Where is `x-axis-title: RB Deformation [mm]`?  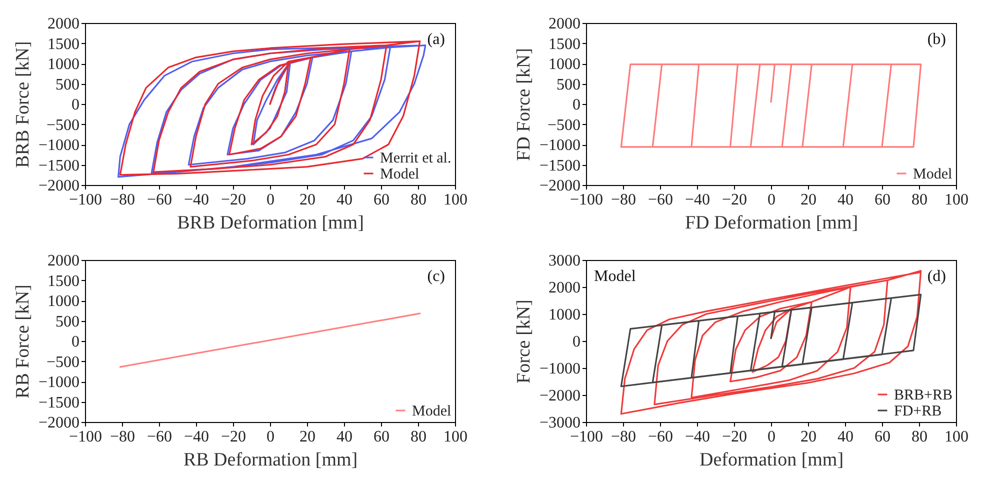 x-axis-title: RB Deformation [mm] is located at coordinates (270, 460).